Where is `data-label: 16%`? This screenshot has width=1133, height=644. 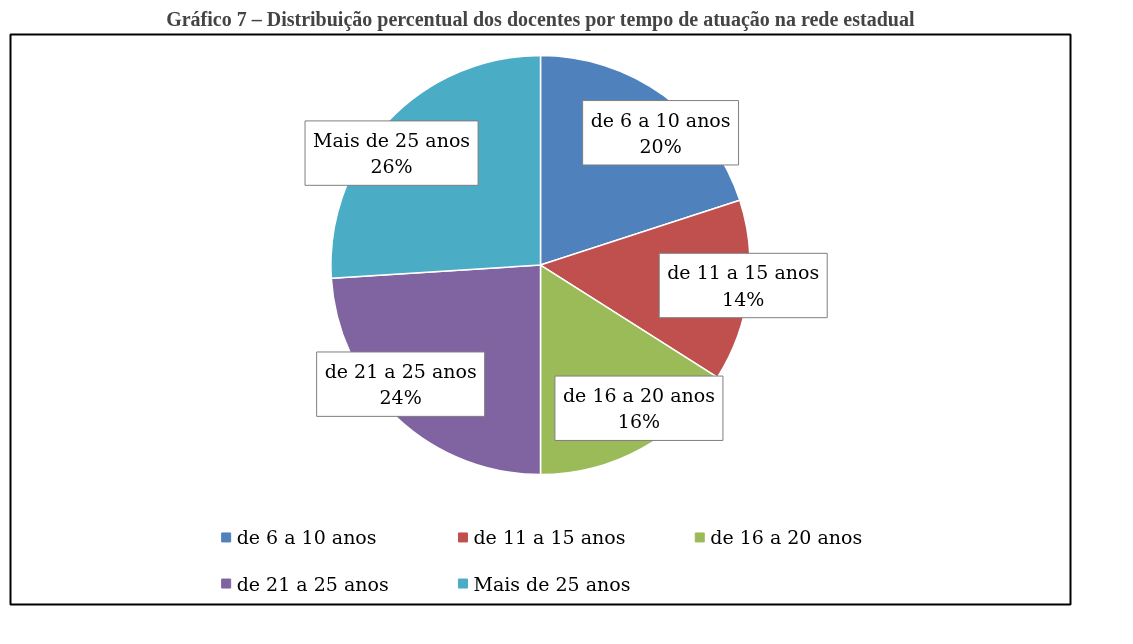 data-label: 16% is located at coordinates (639, 421).